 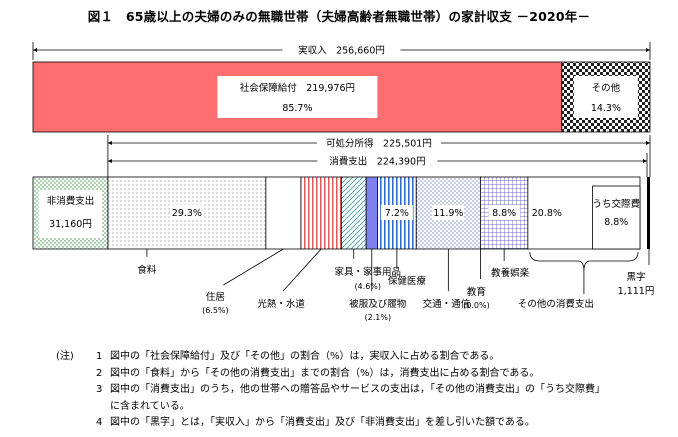 I want to click on label-other-consumption: その他の消費支出, so click(x=556, y=304).